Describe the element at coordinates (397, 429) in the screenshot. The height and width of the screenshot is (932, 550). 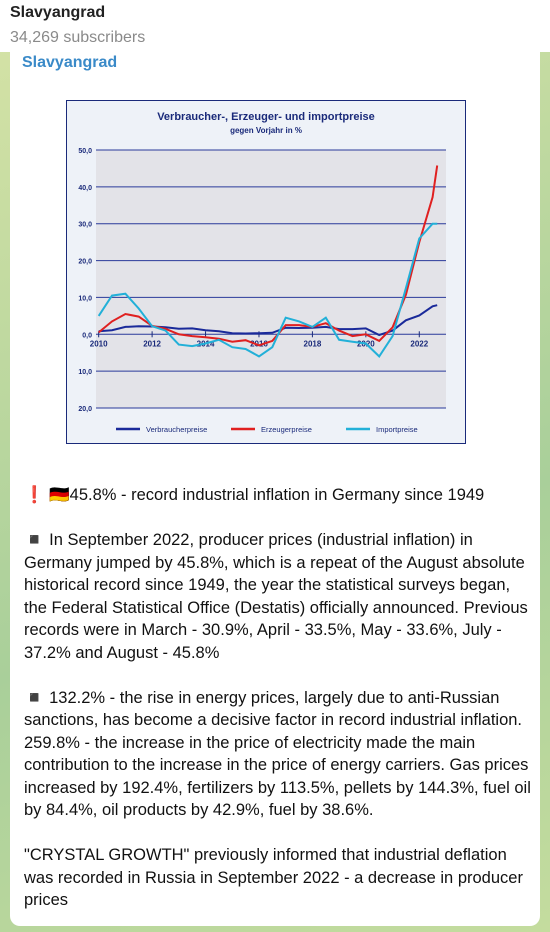
I see `legend-label: Importpreise` at that location.